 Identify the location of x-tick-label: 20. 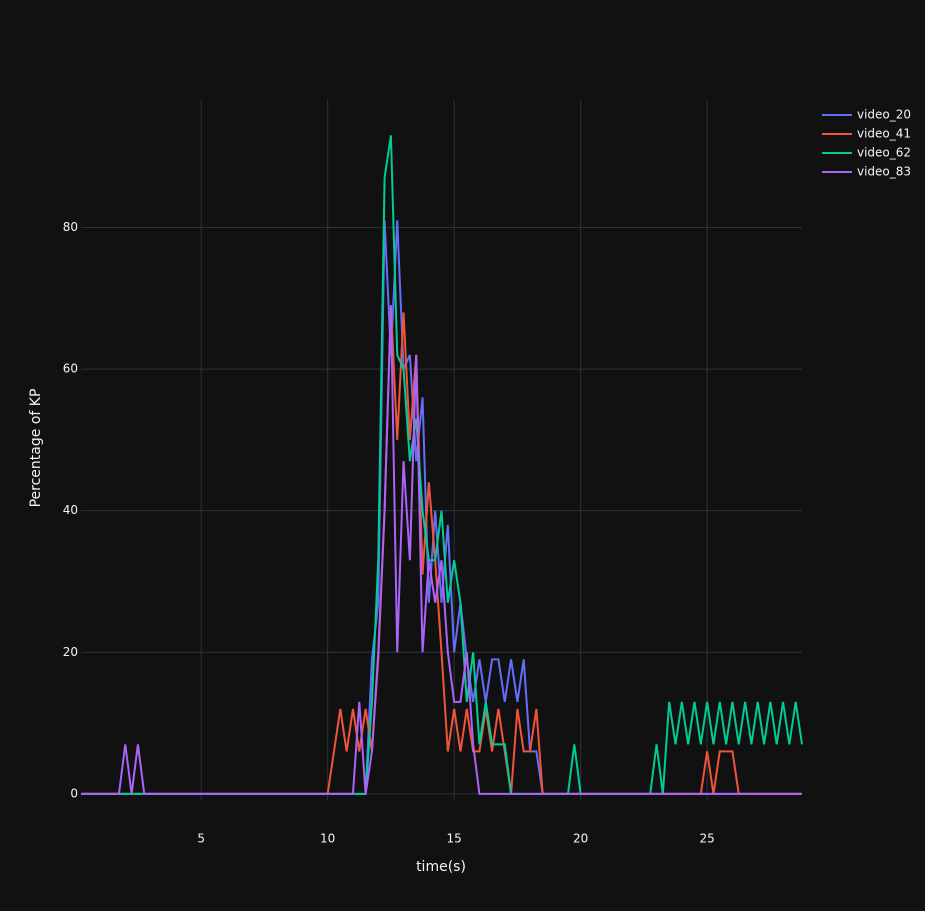
(580, 839).